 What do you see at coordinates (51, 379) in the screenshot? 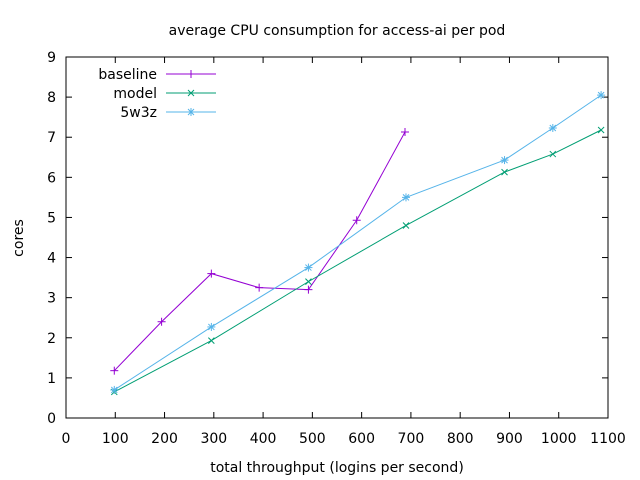
I see `y-tick-label: 1` at bounding box center [51, 379].